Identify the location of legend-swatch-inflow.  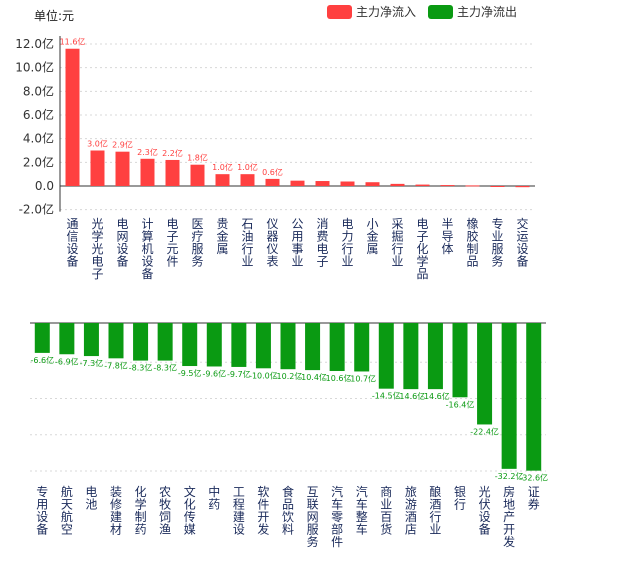
(339, 12).